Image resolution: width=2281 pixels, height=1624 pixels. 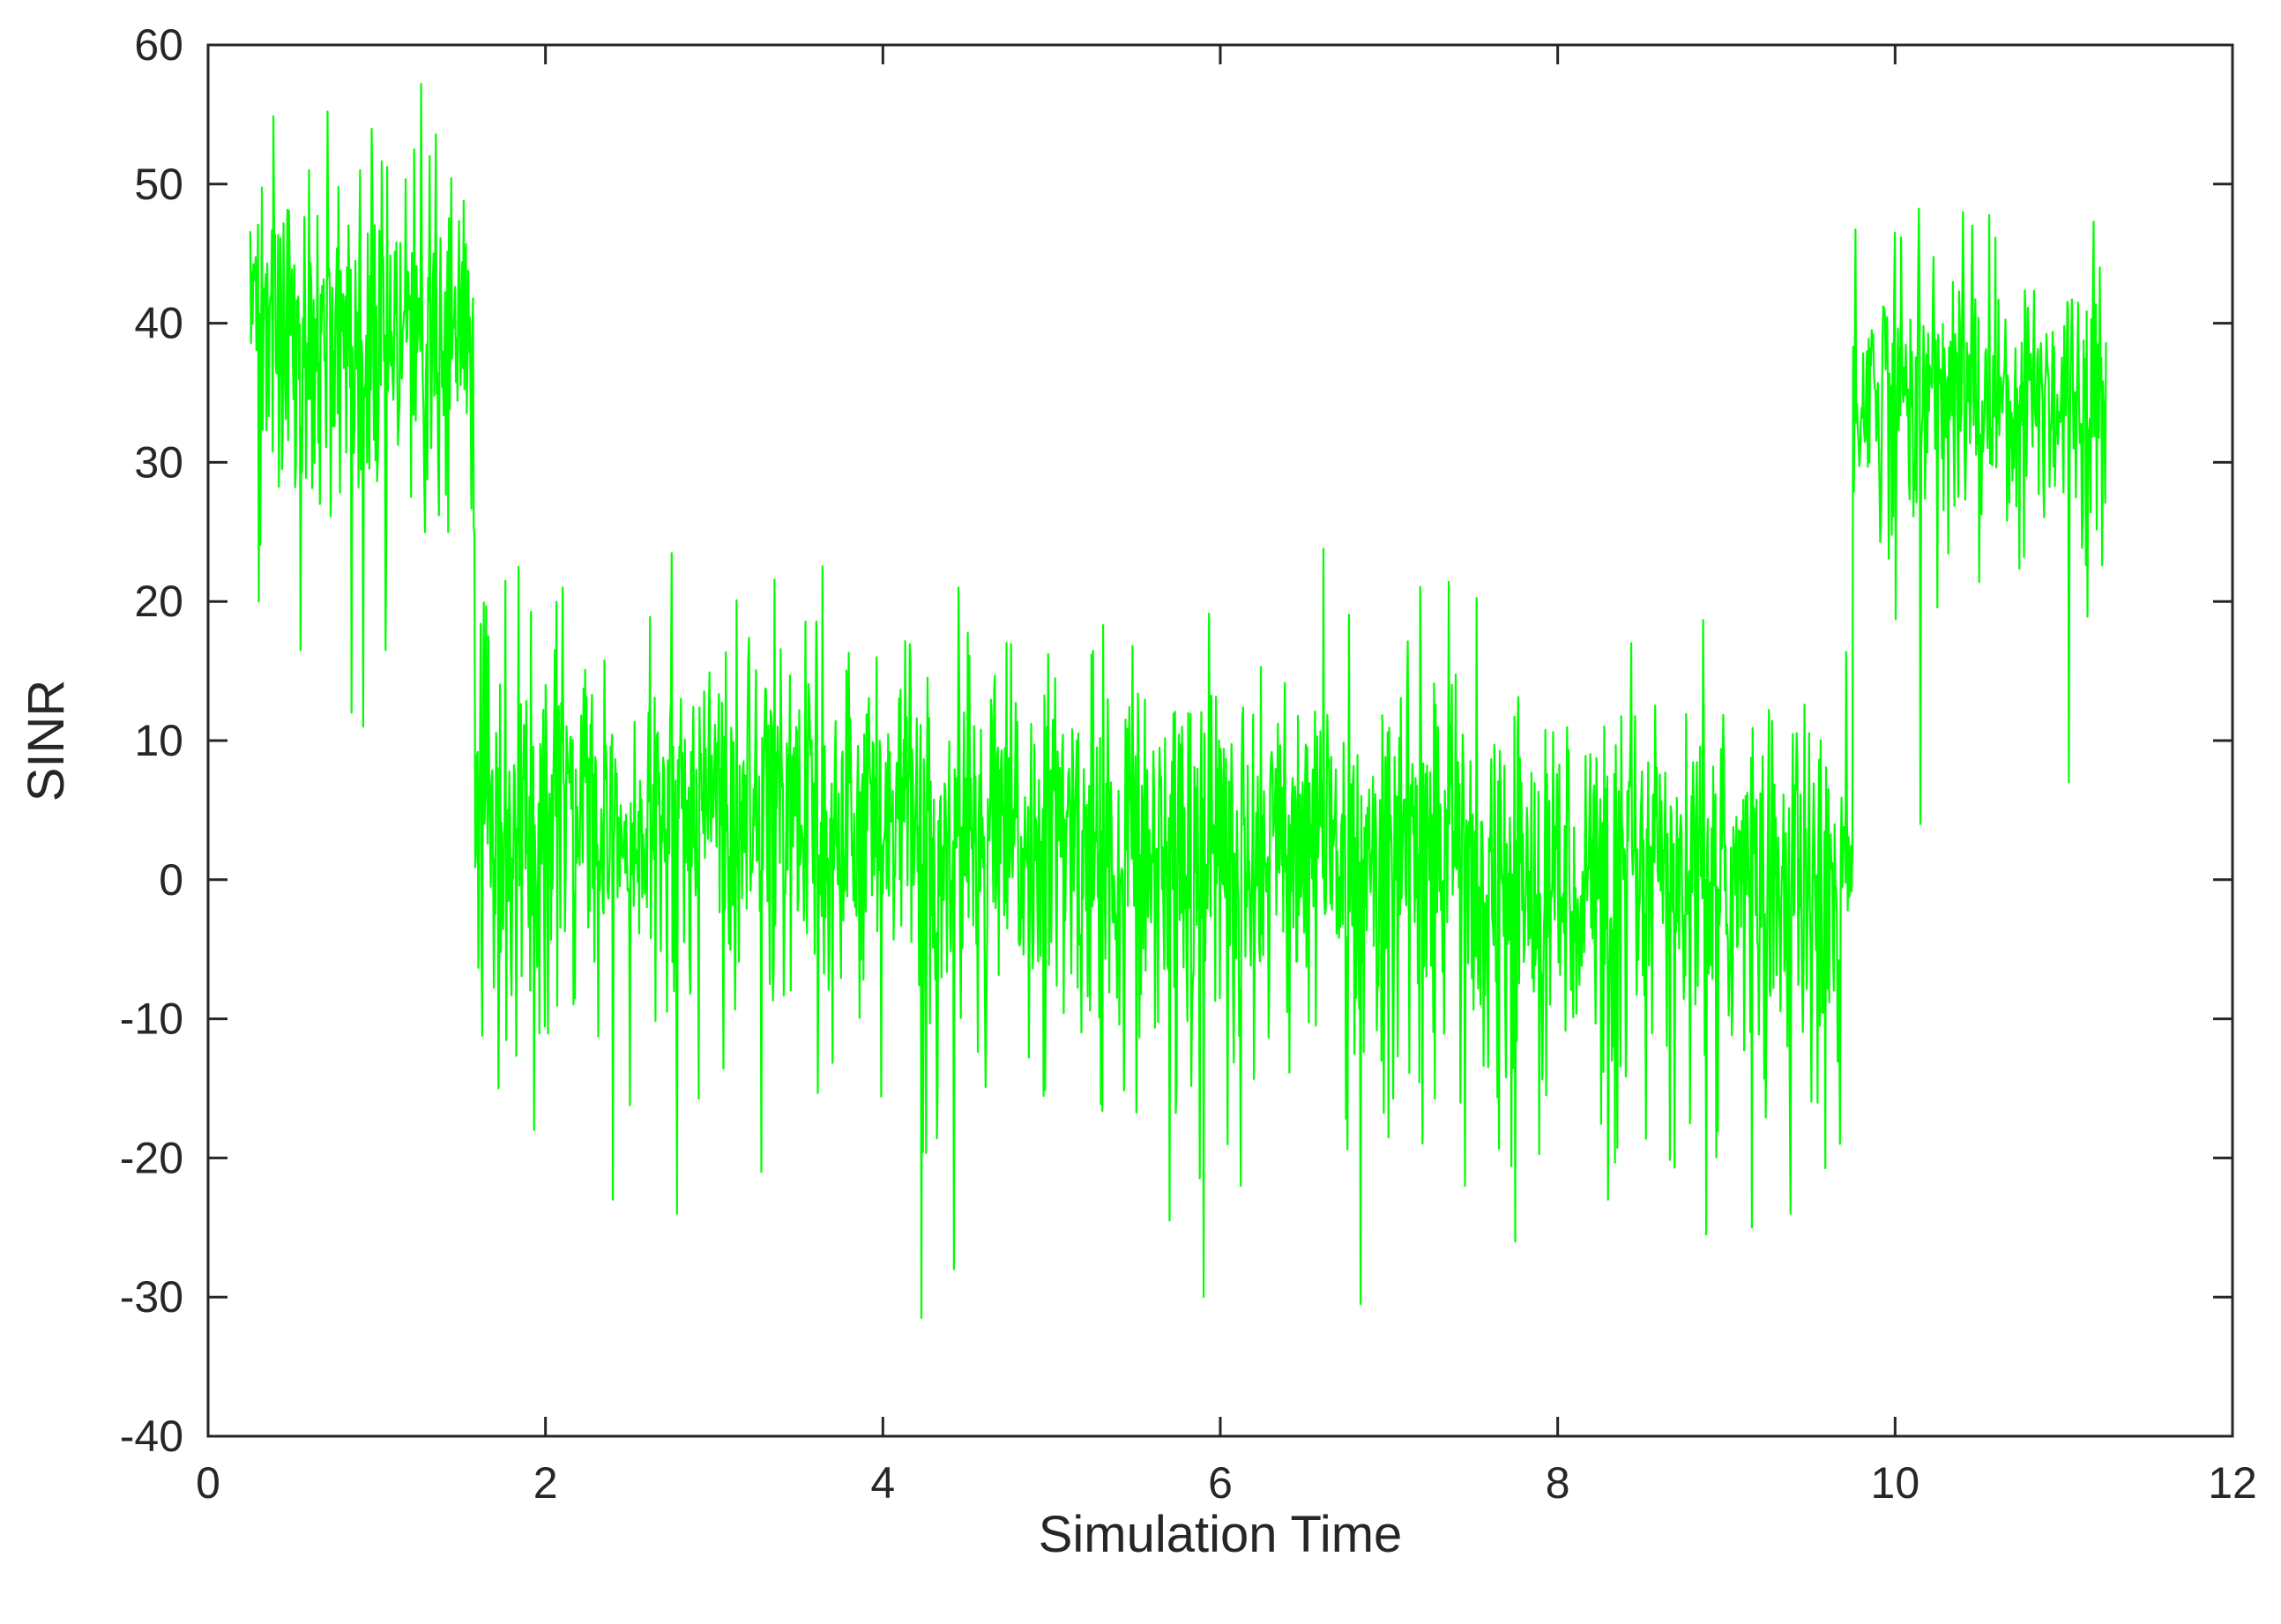 What do you see at coordinates (158, 601) in the screenshot?
I see `y-tick-label: 20` at bounding box center [158, 601].